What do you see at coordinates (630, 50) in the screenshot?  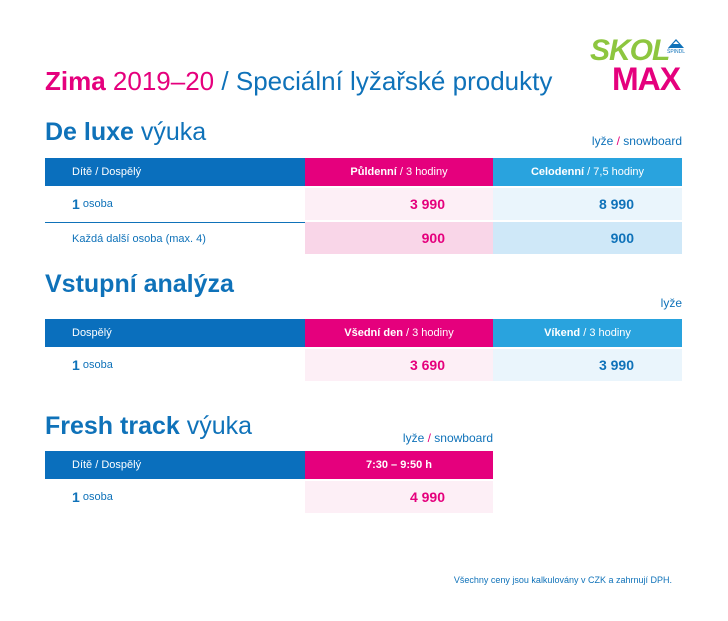 I see `logo-top: SKOL` at bounding box center [630, 50].